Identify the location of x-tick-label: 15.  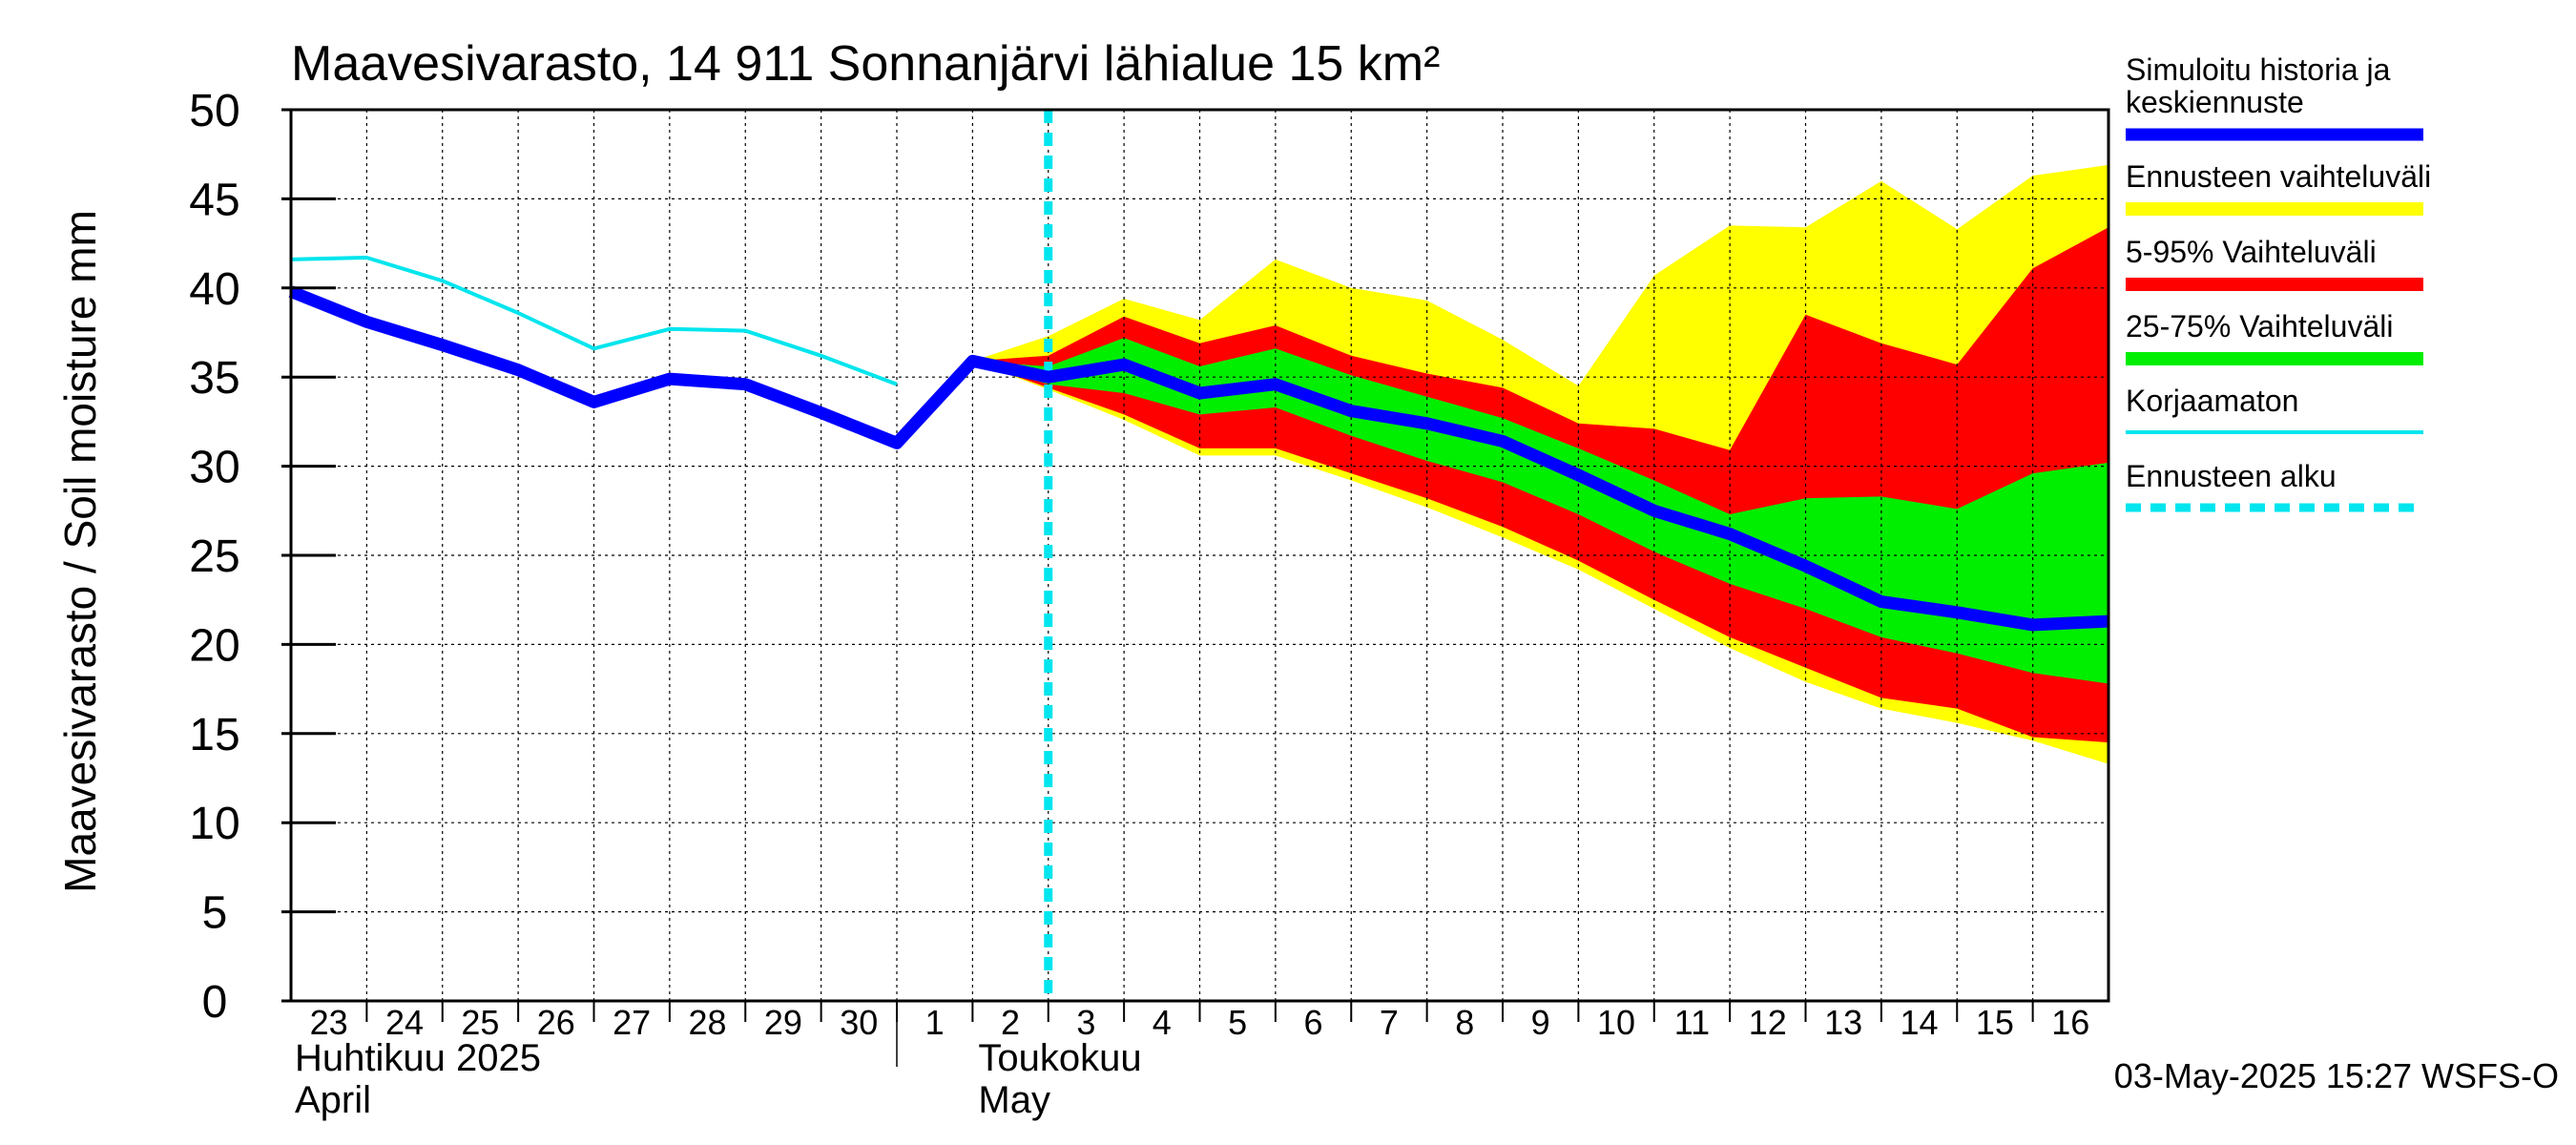
(1995, 1022).